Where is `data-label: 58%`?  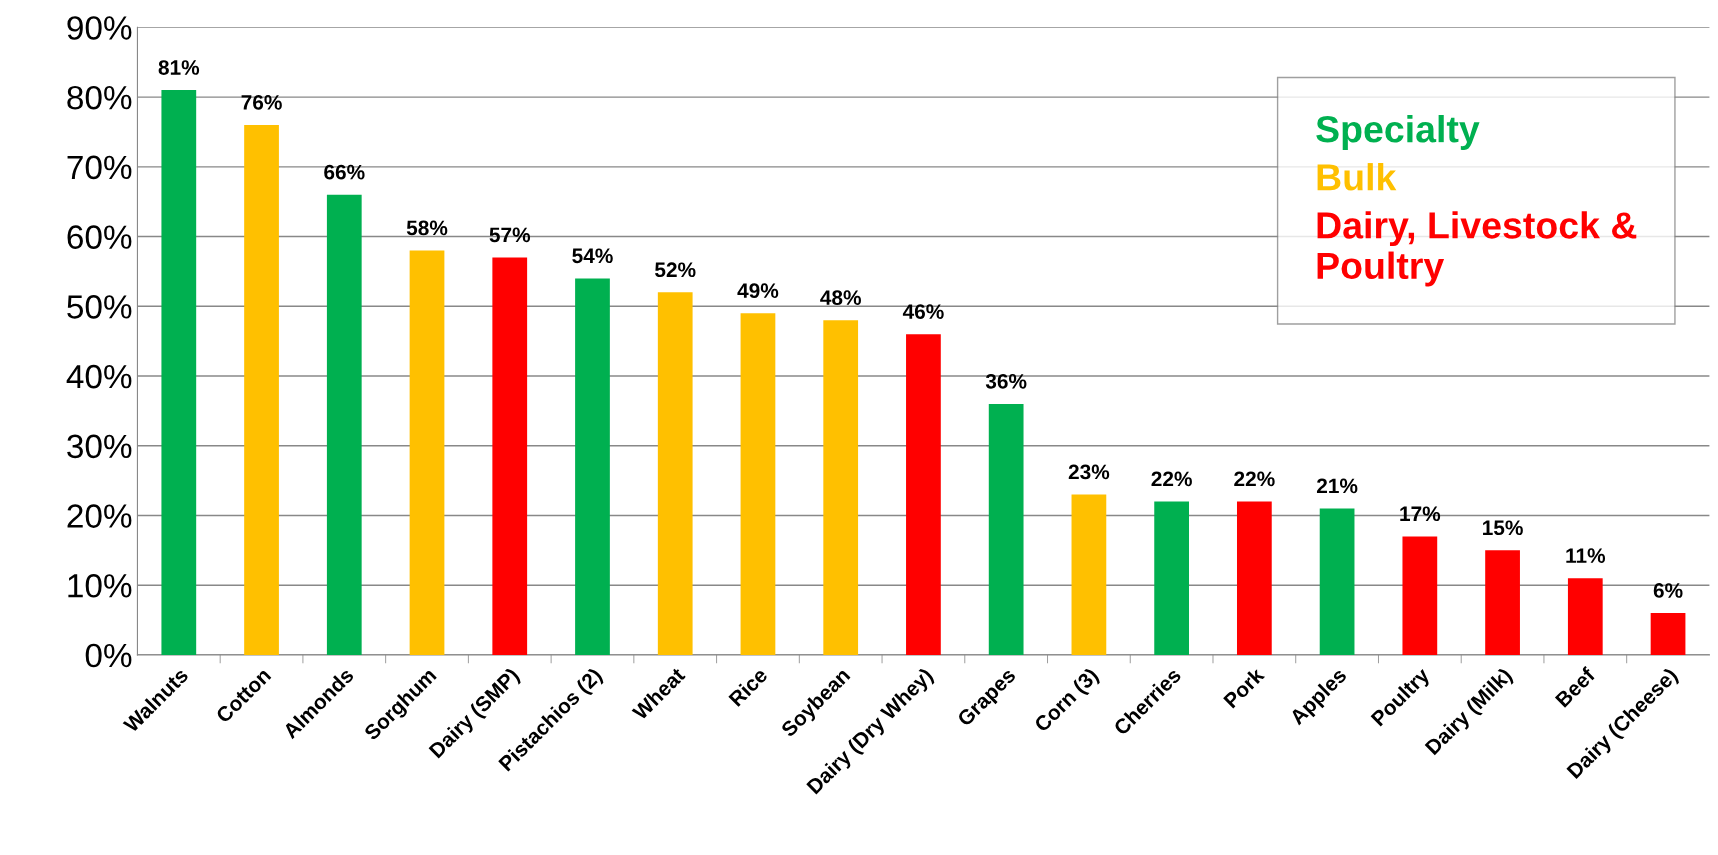 data-label: 58% is located at coordinates (427, 228).